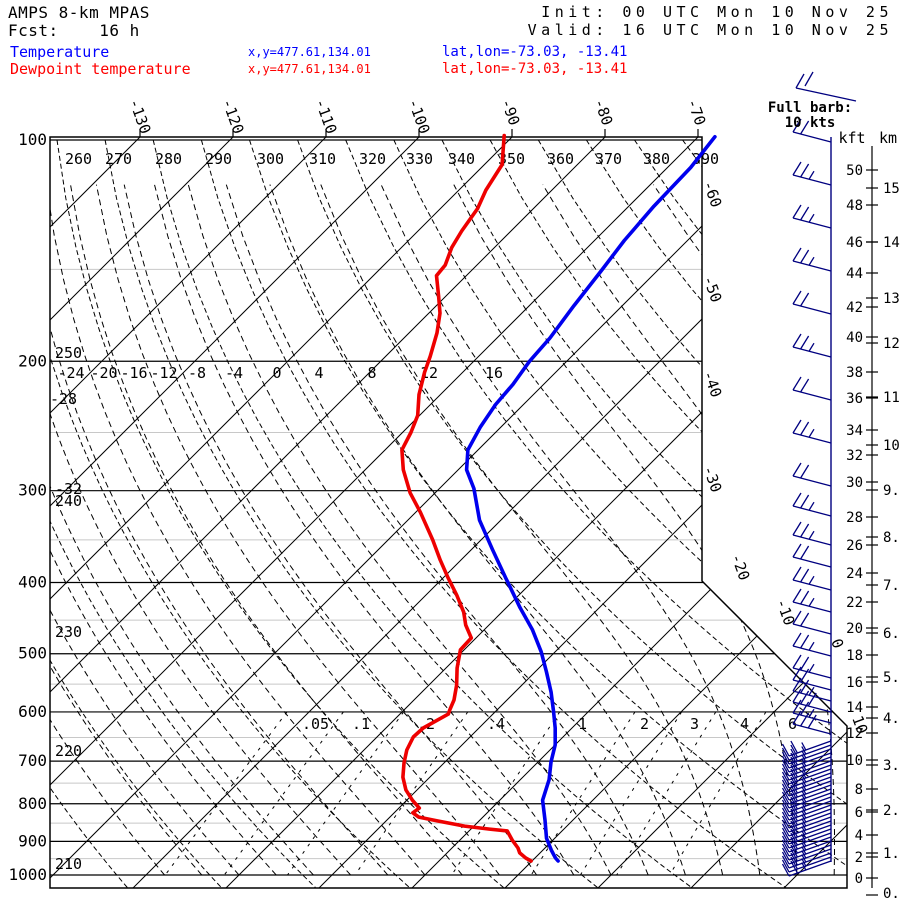  Describe the element at coordinates (197, 373) in the screenshot. I see `svg-text: -8` at that location.